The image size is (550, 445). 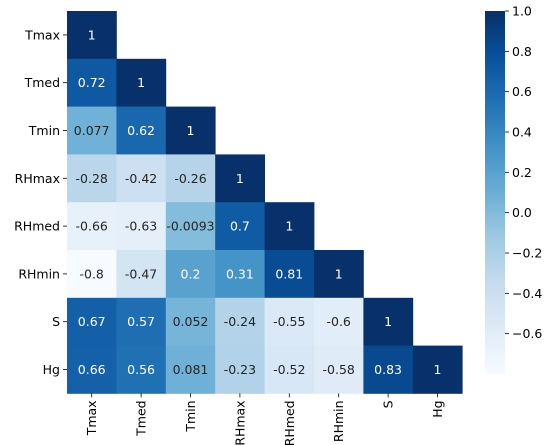 What do you see at coordinates (522, 51) in the screenshot?
I see `colorbar-tick-label: 0.8` at bounding box center [522, 51].